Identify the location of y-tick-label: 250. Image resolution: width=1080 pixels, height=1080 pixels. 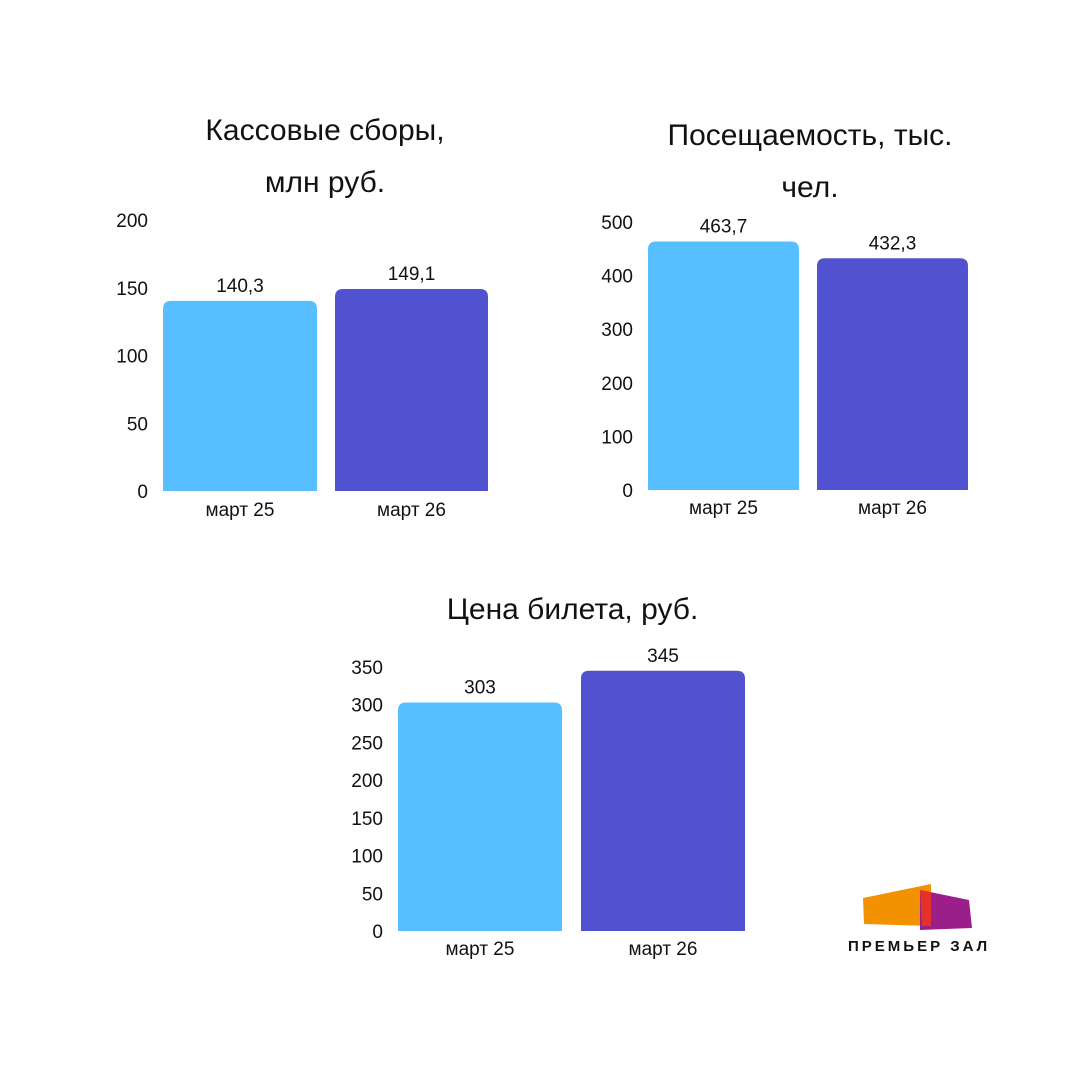
(367, 743).